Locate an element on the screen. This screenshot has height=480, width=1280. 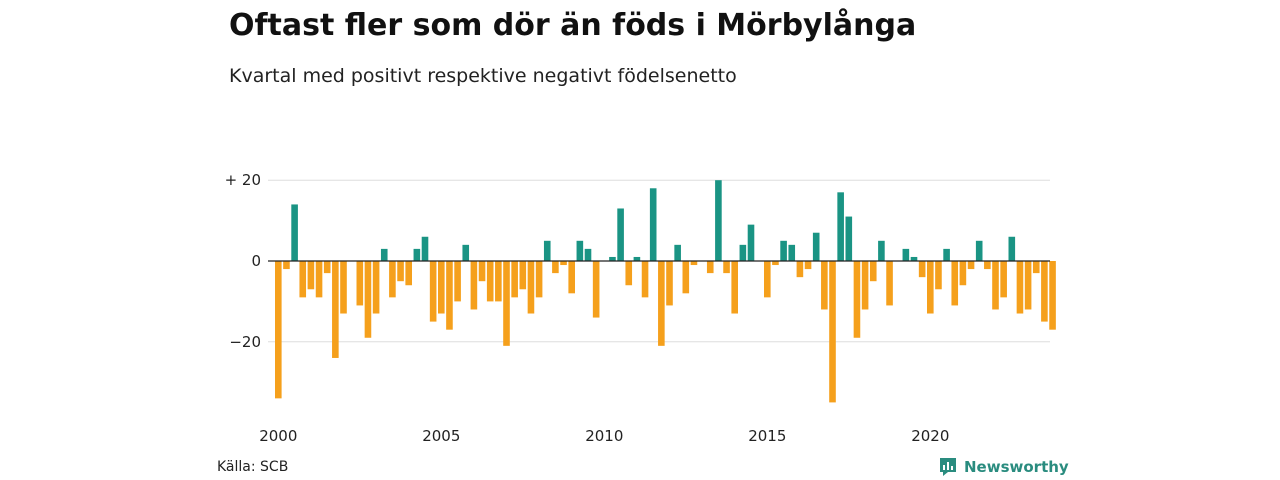
newsworthy-brand: Newsworthy is located at coordinates (1003, 467).